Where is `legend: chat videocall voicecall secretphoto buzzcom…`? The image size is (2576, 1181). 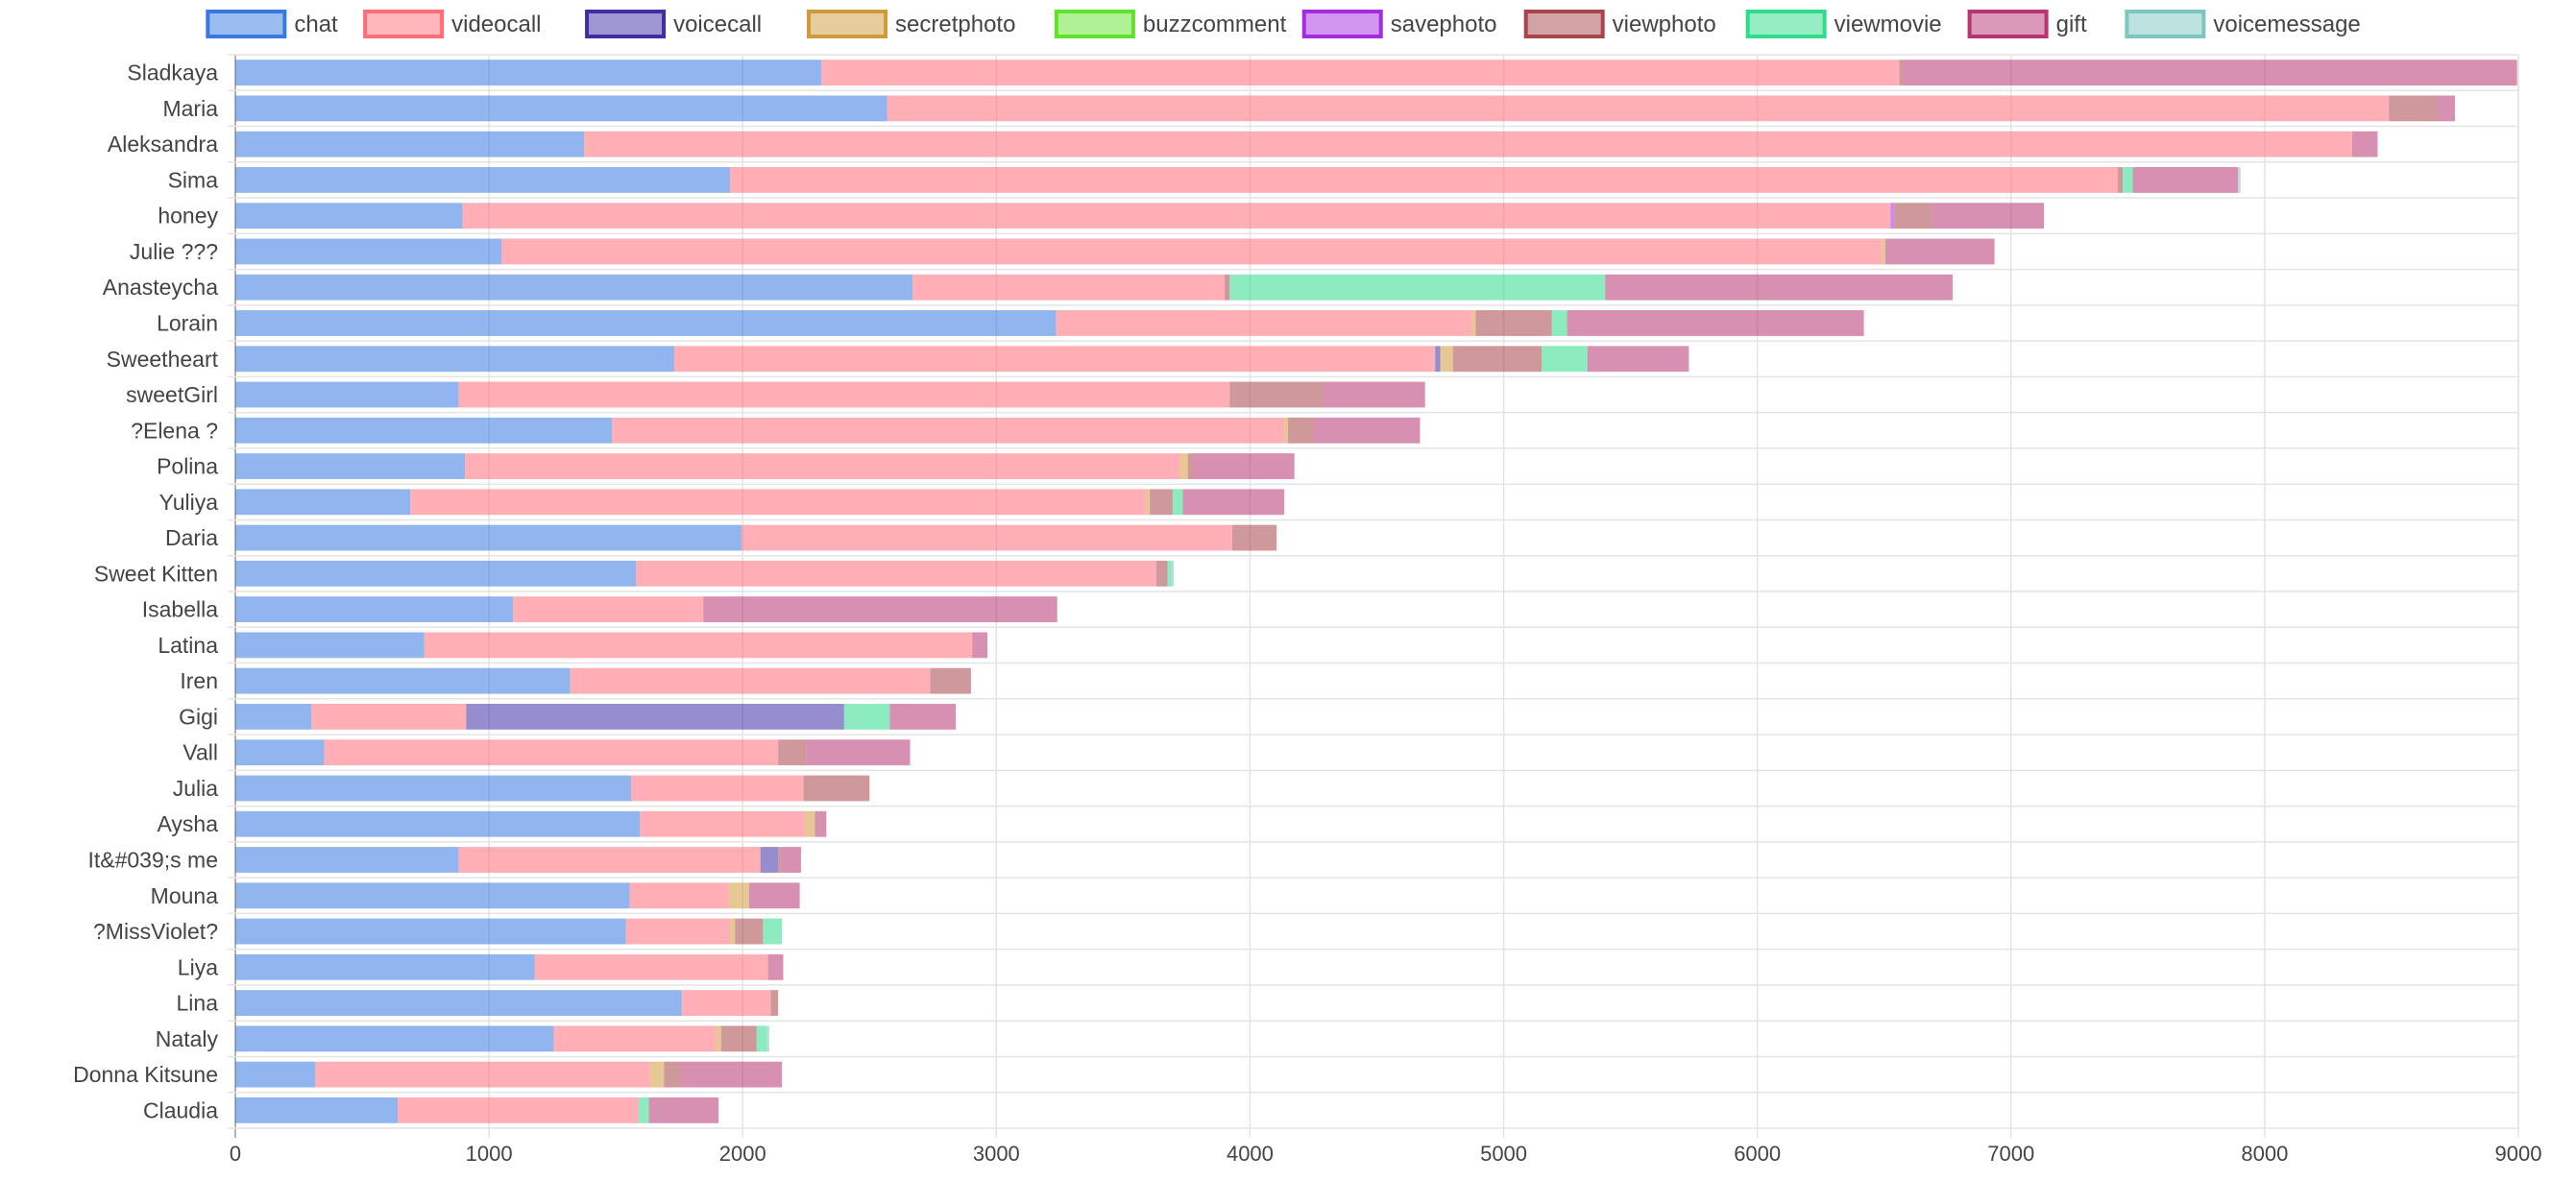
legend: chat videocall voicecall secretphoto buzzcom… is located at coordinates (1283, 24).